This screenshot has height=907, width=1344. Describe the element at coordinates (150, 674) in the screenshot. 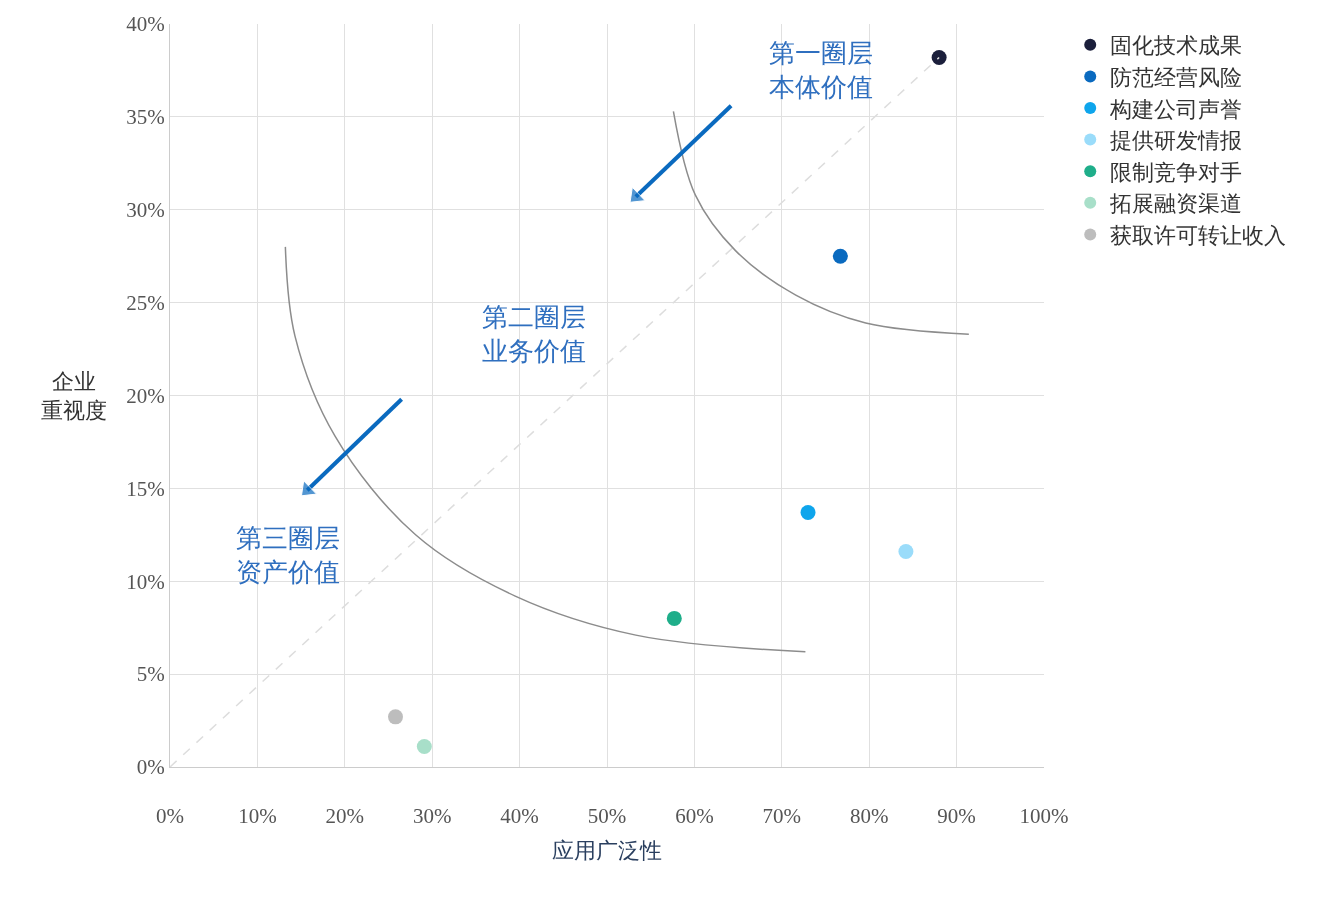

I see `y-tick-label: 5%` at that location.